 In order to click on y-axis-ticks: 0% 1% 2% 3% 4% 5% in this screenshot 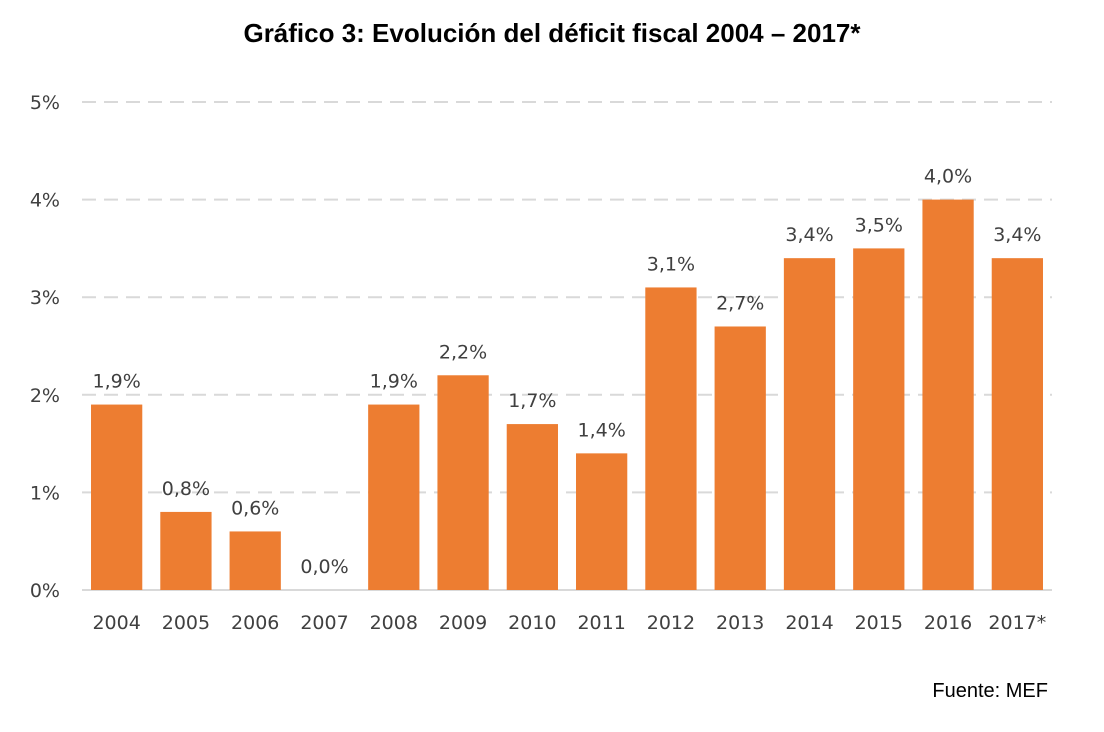, I will do `click(45, 347)`.